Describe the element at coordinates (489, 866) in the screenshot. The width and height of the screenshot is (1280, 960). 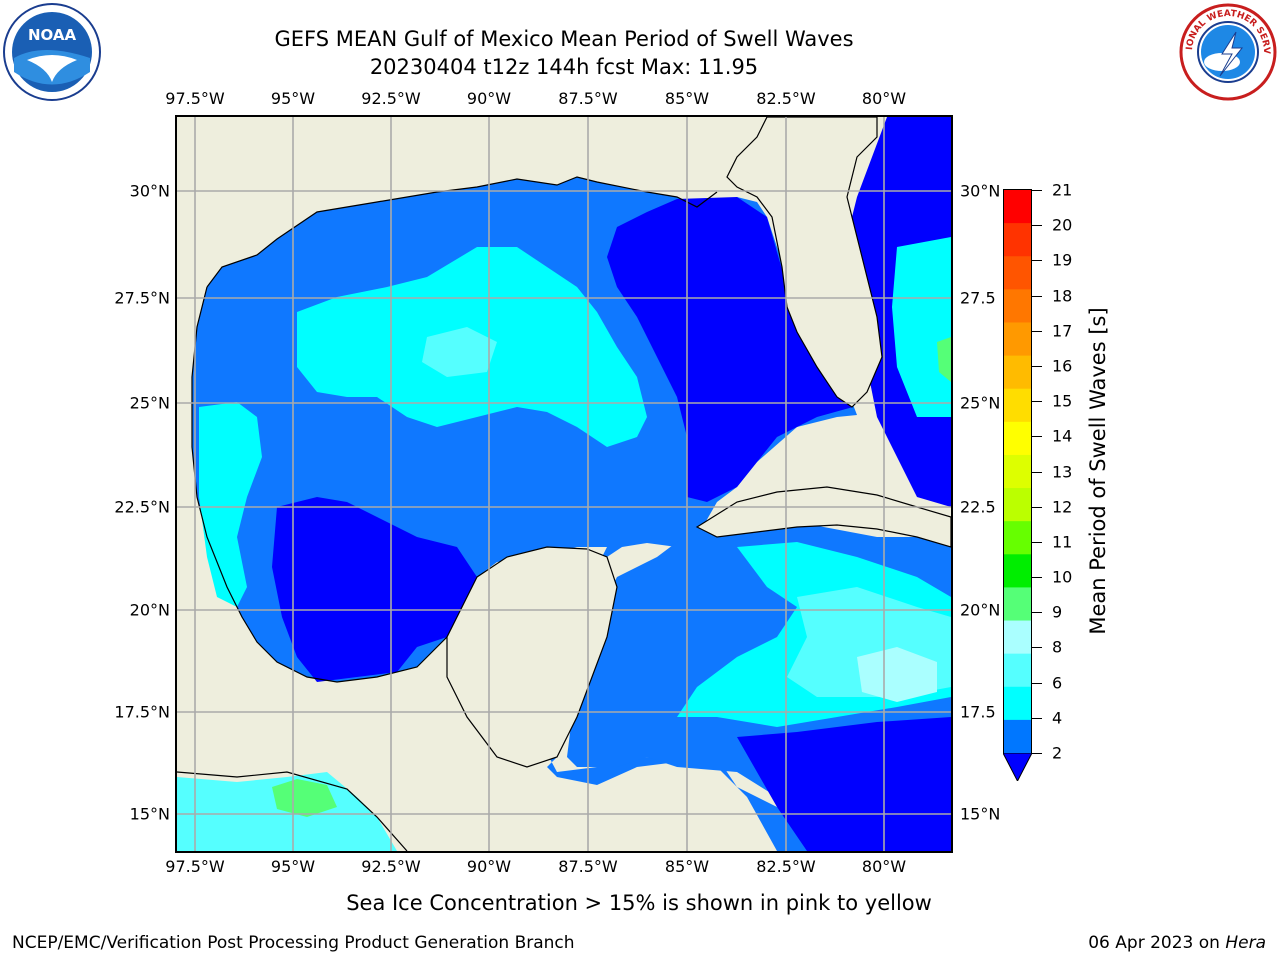
I see `lon-label-bottom: 90°W` at that location.